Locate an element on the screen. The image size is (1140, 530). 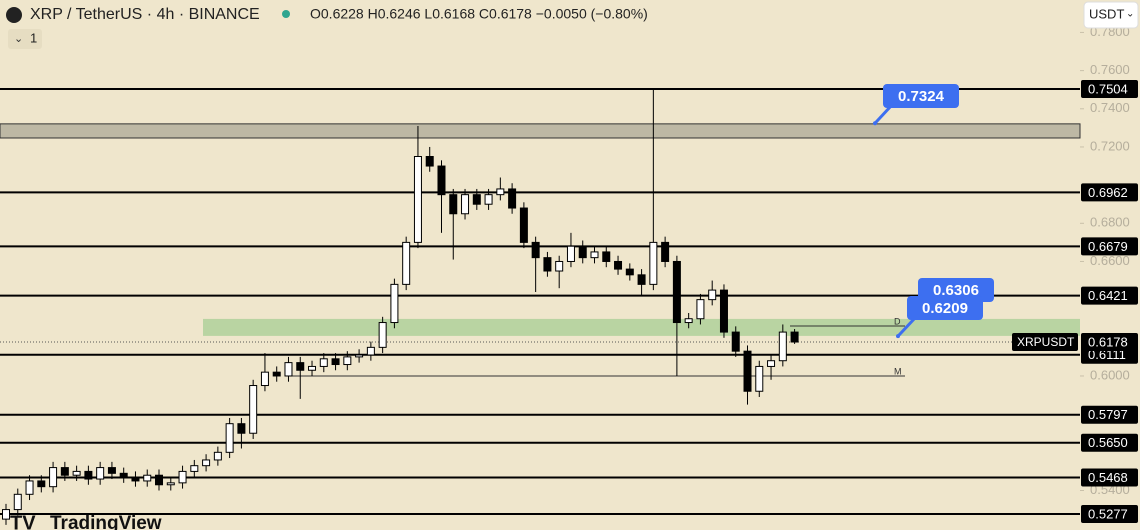
level-label: 0.7504 is located at coordinates (1108, 88).